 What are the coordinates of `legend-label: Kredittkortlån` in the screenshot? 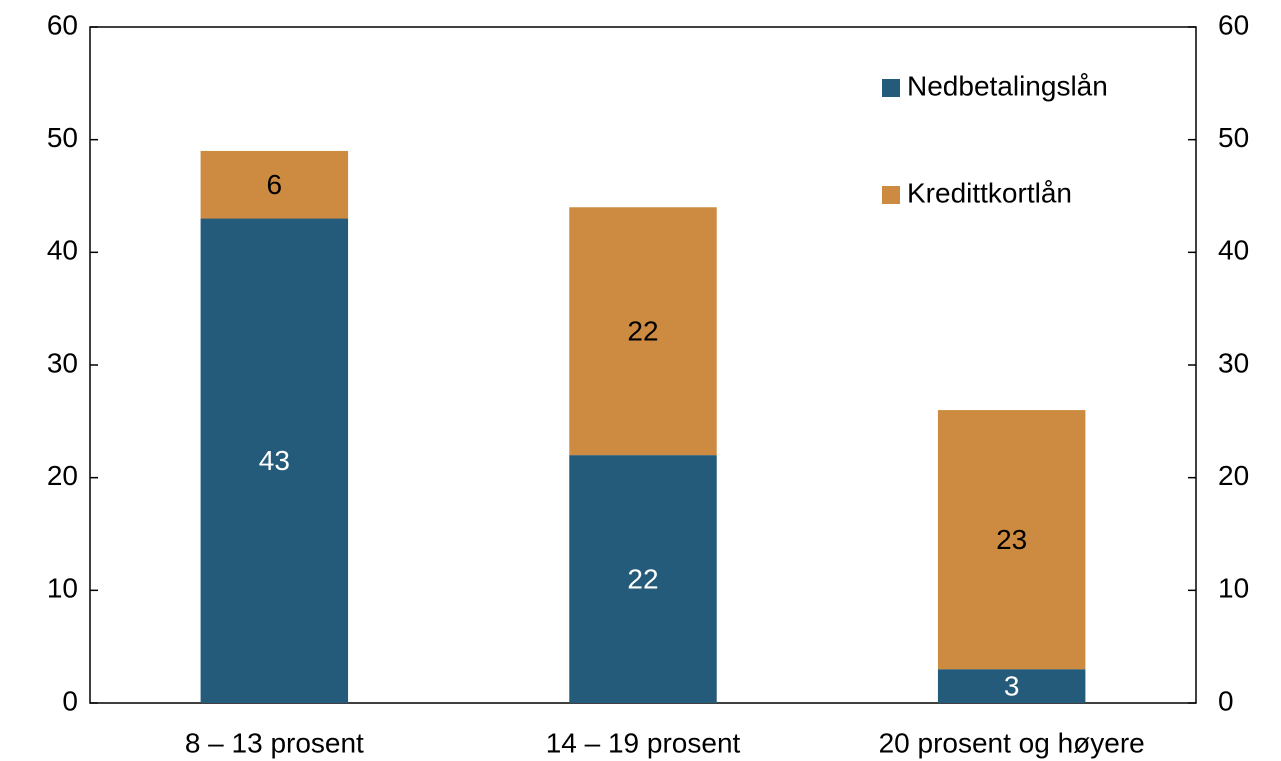 It's located at (989, 192).